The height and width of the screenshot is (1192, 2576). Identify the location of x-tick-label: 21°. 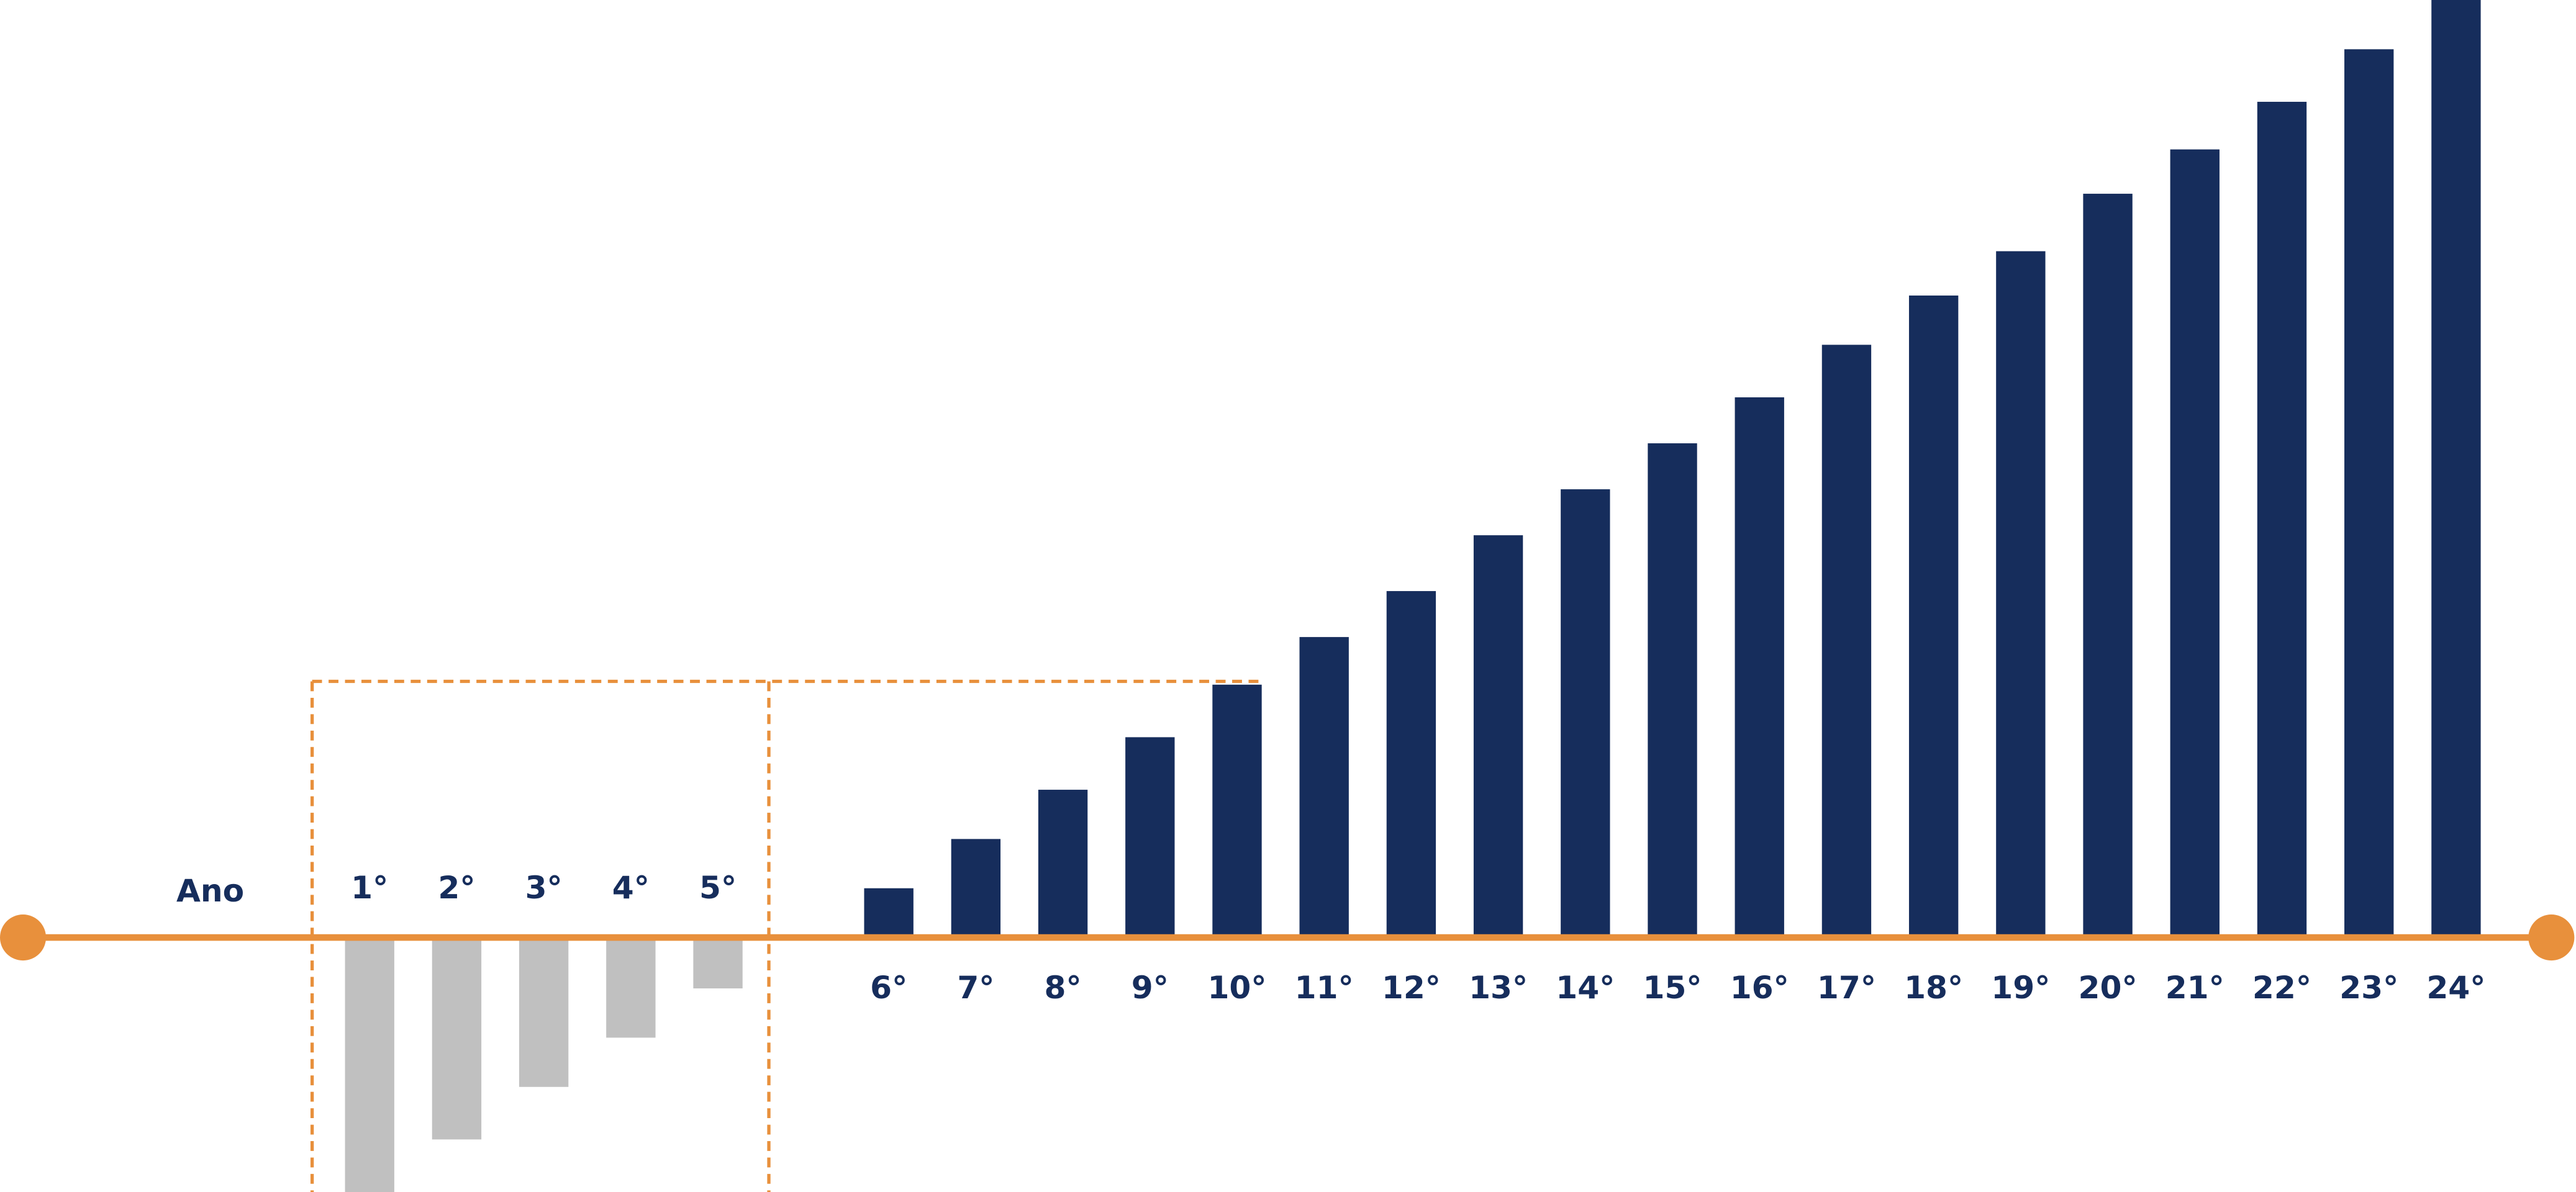
(2195, 987).